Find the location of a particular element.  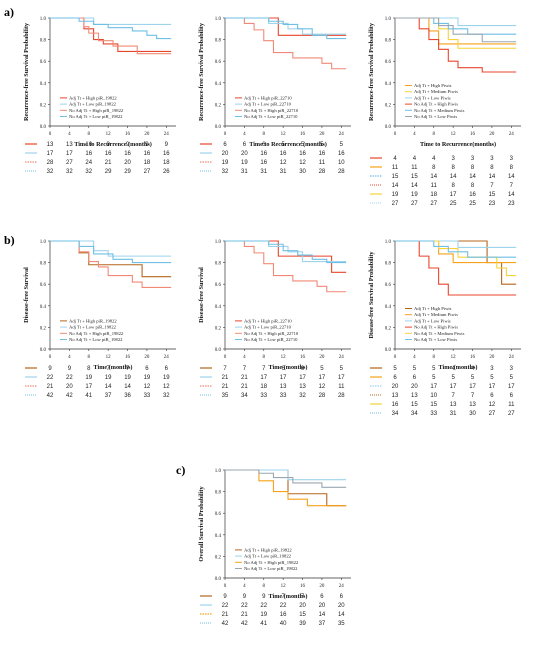

risk-count: 20 is located at coordinates (302, 606).